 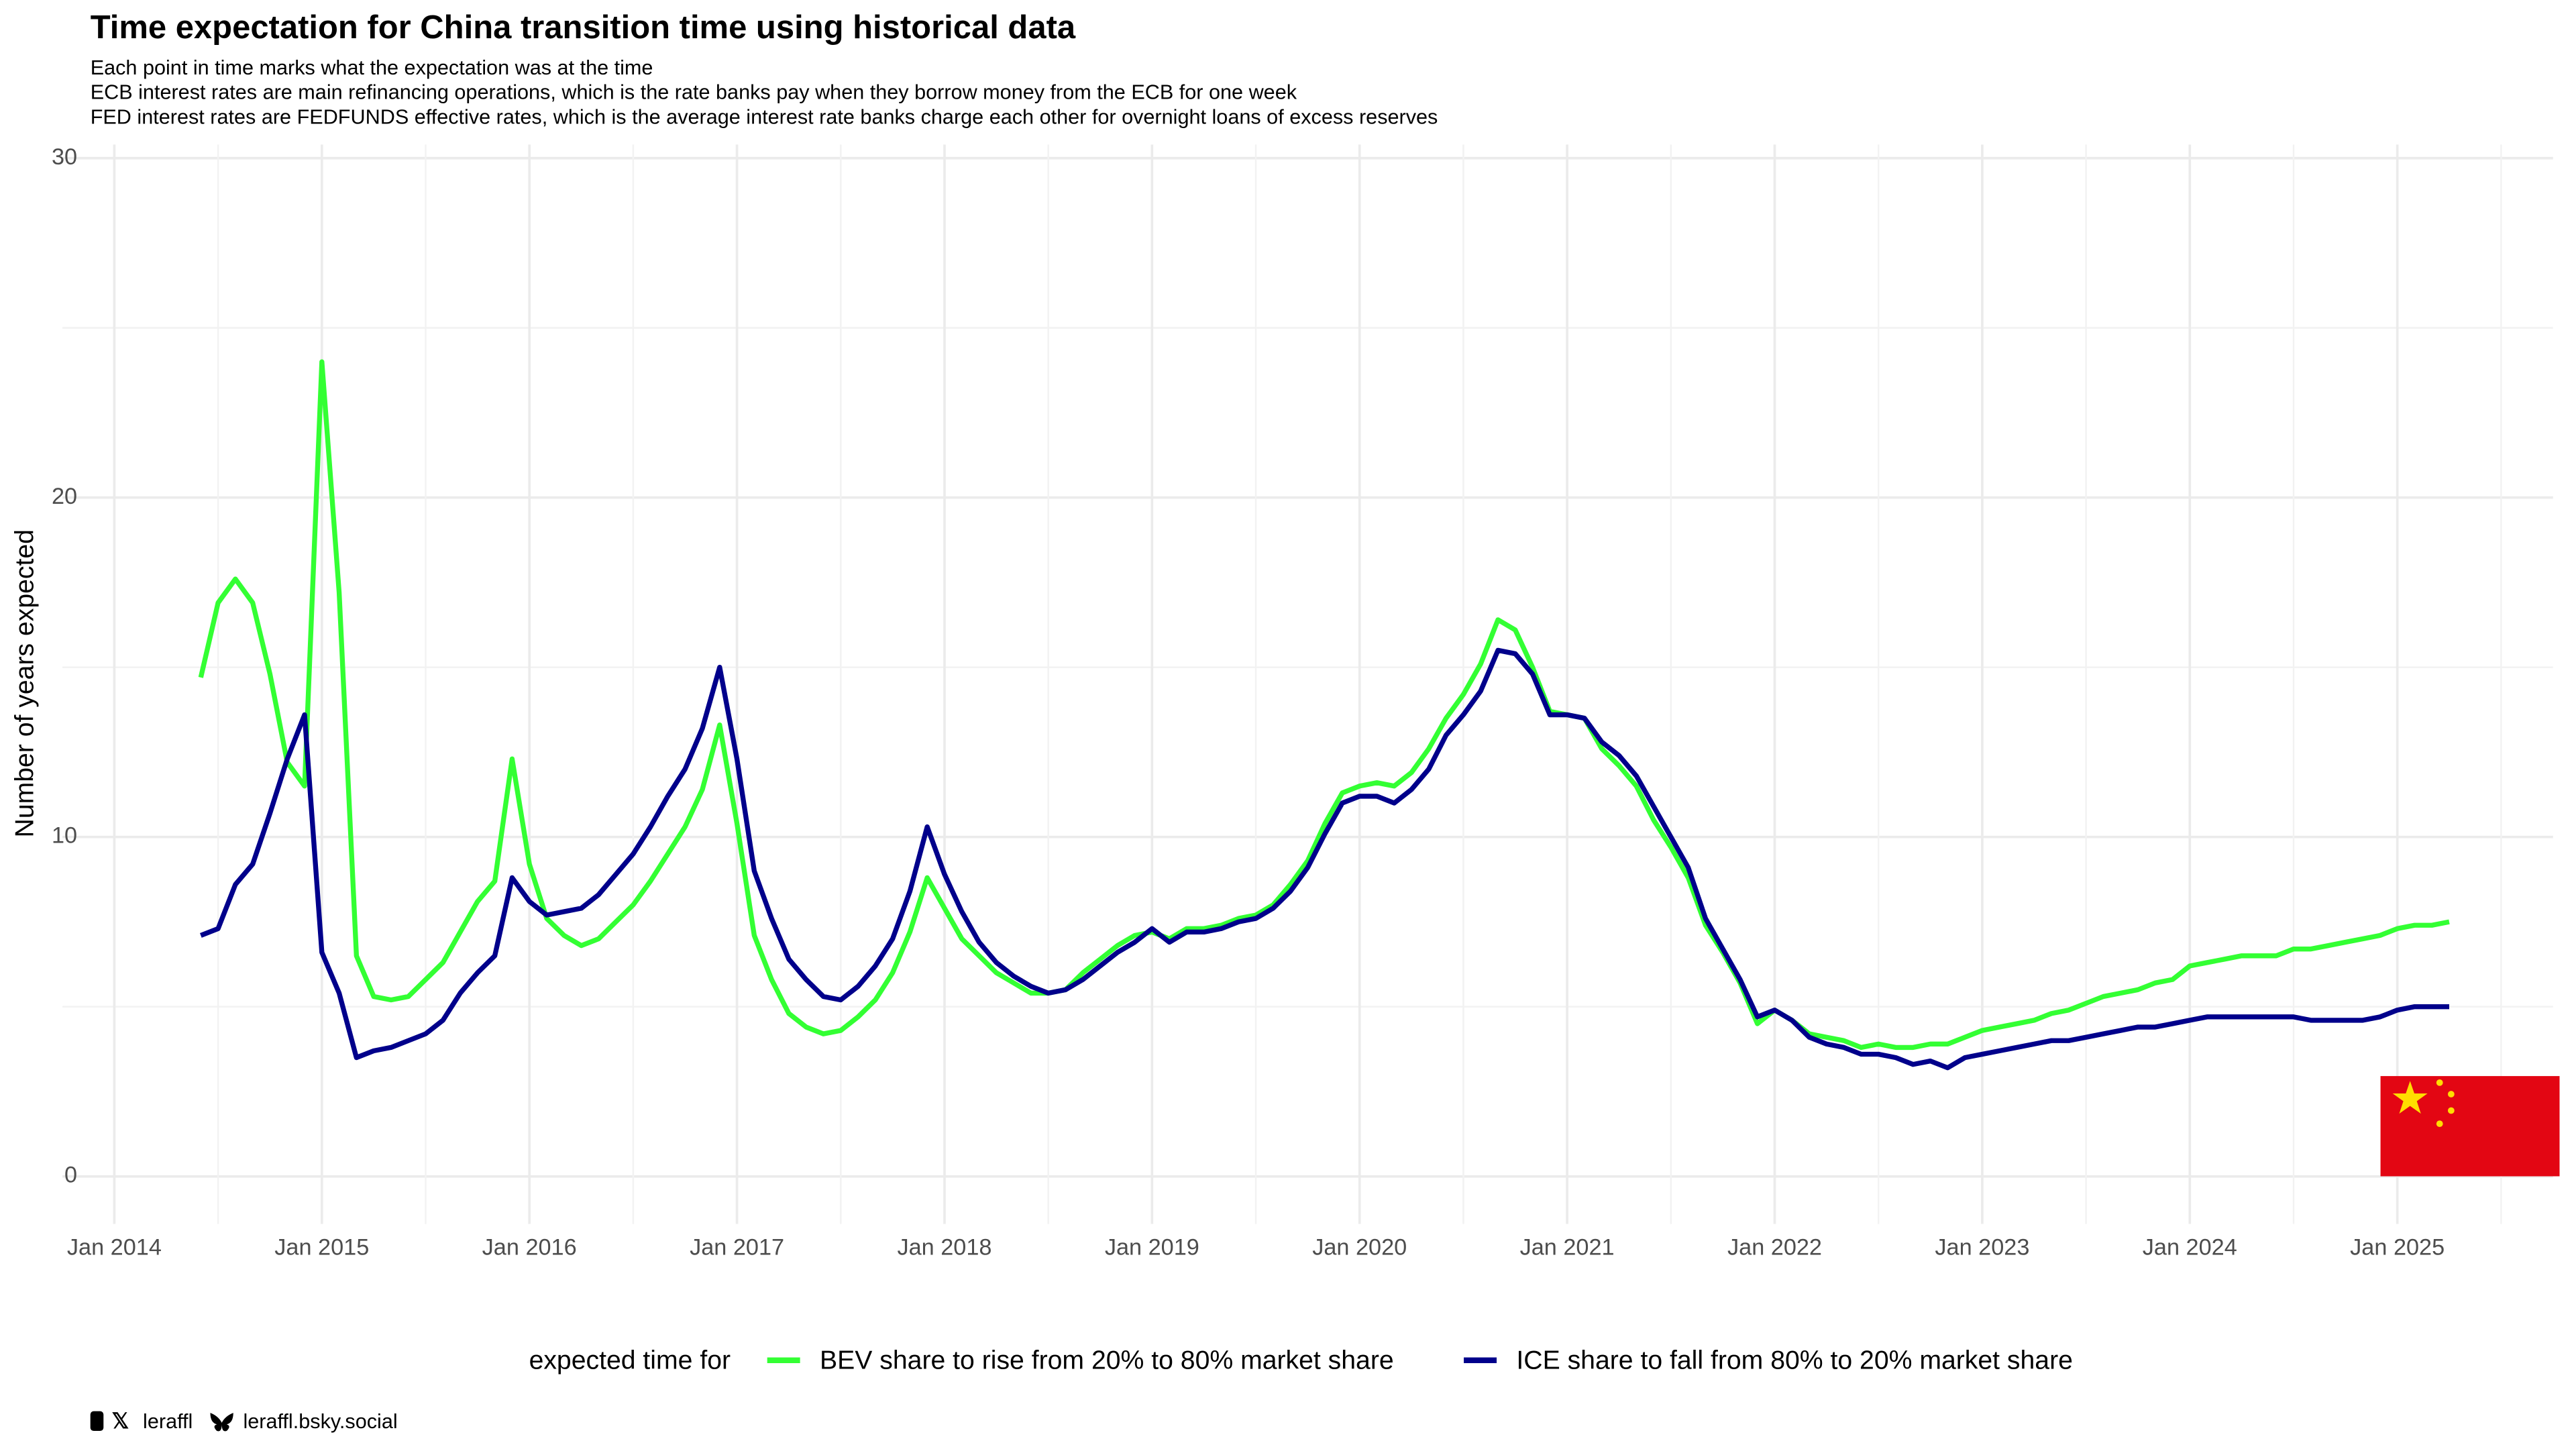 I want to click on footer-handle: leraffl.bsky.social, so click(x=320, y=1421).